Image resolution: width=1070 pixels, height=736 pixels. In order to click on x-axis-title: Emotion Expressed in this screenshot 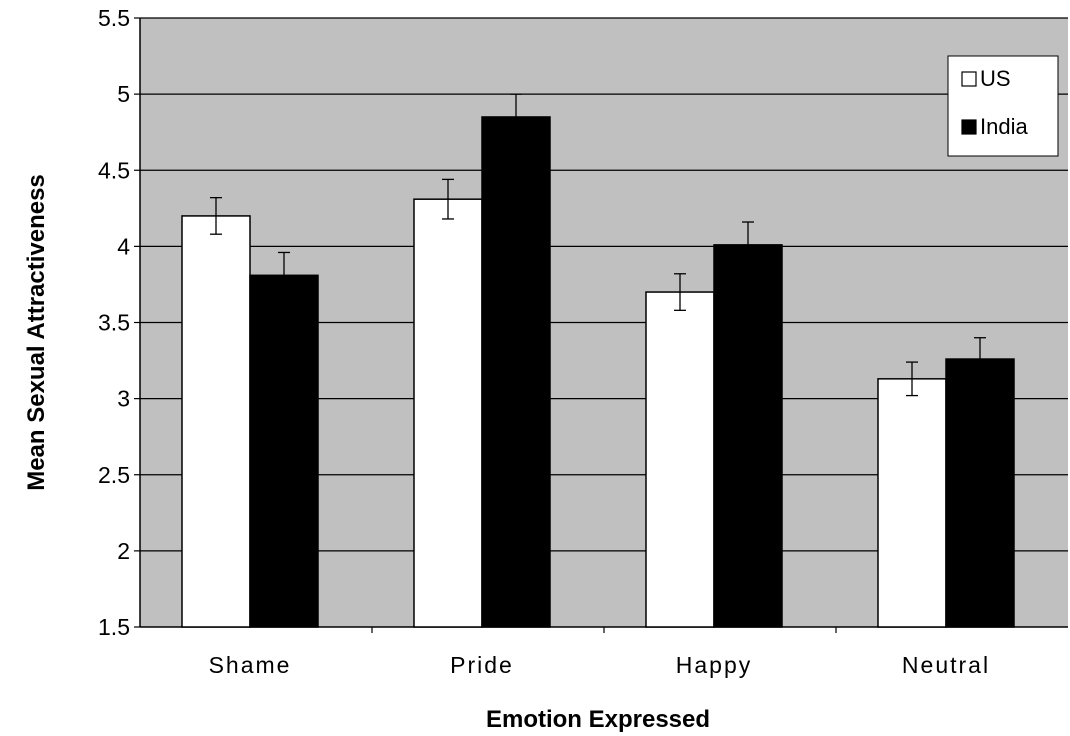, I will do `click(598, 719)`.